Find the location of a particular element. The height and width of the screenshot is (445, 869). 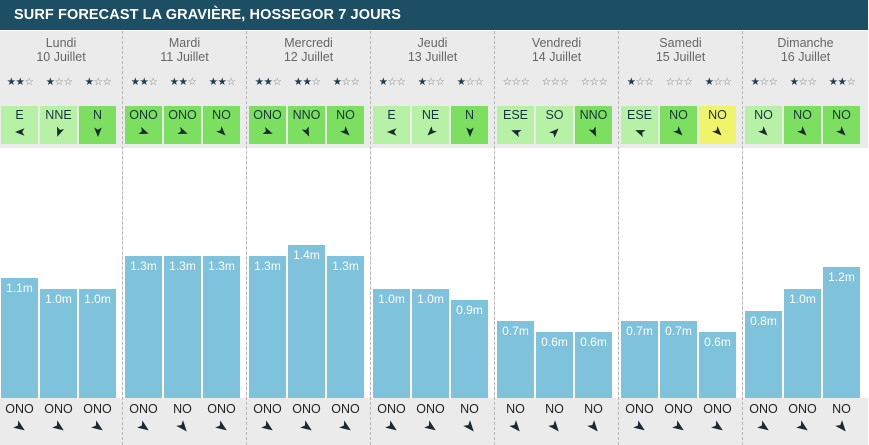

wind-indicator: SO is located at coordinates (554, 125).